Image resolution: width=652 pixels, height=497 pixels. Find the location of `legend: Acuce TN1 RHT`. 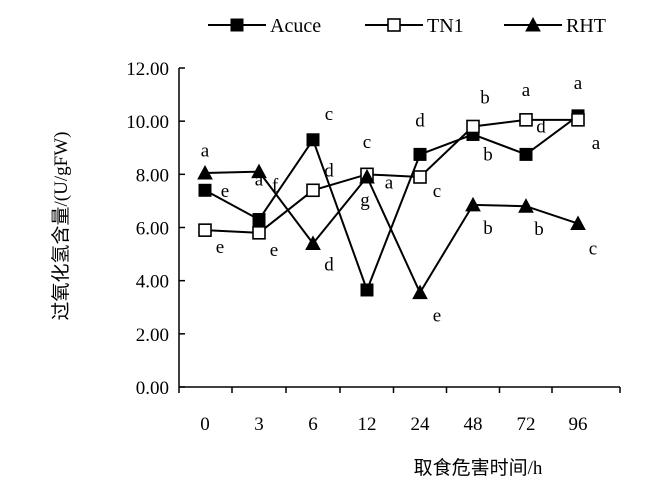

legend: Acuce TN1 RHT is located at coordinates (407, 26).